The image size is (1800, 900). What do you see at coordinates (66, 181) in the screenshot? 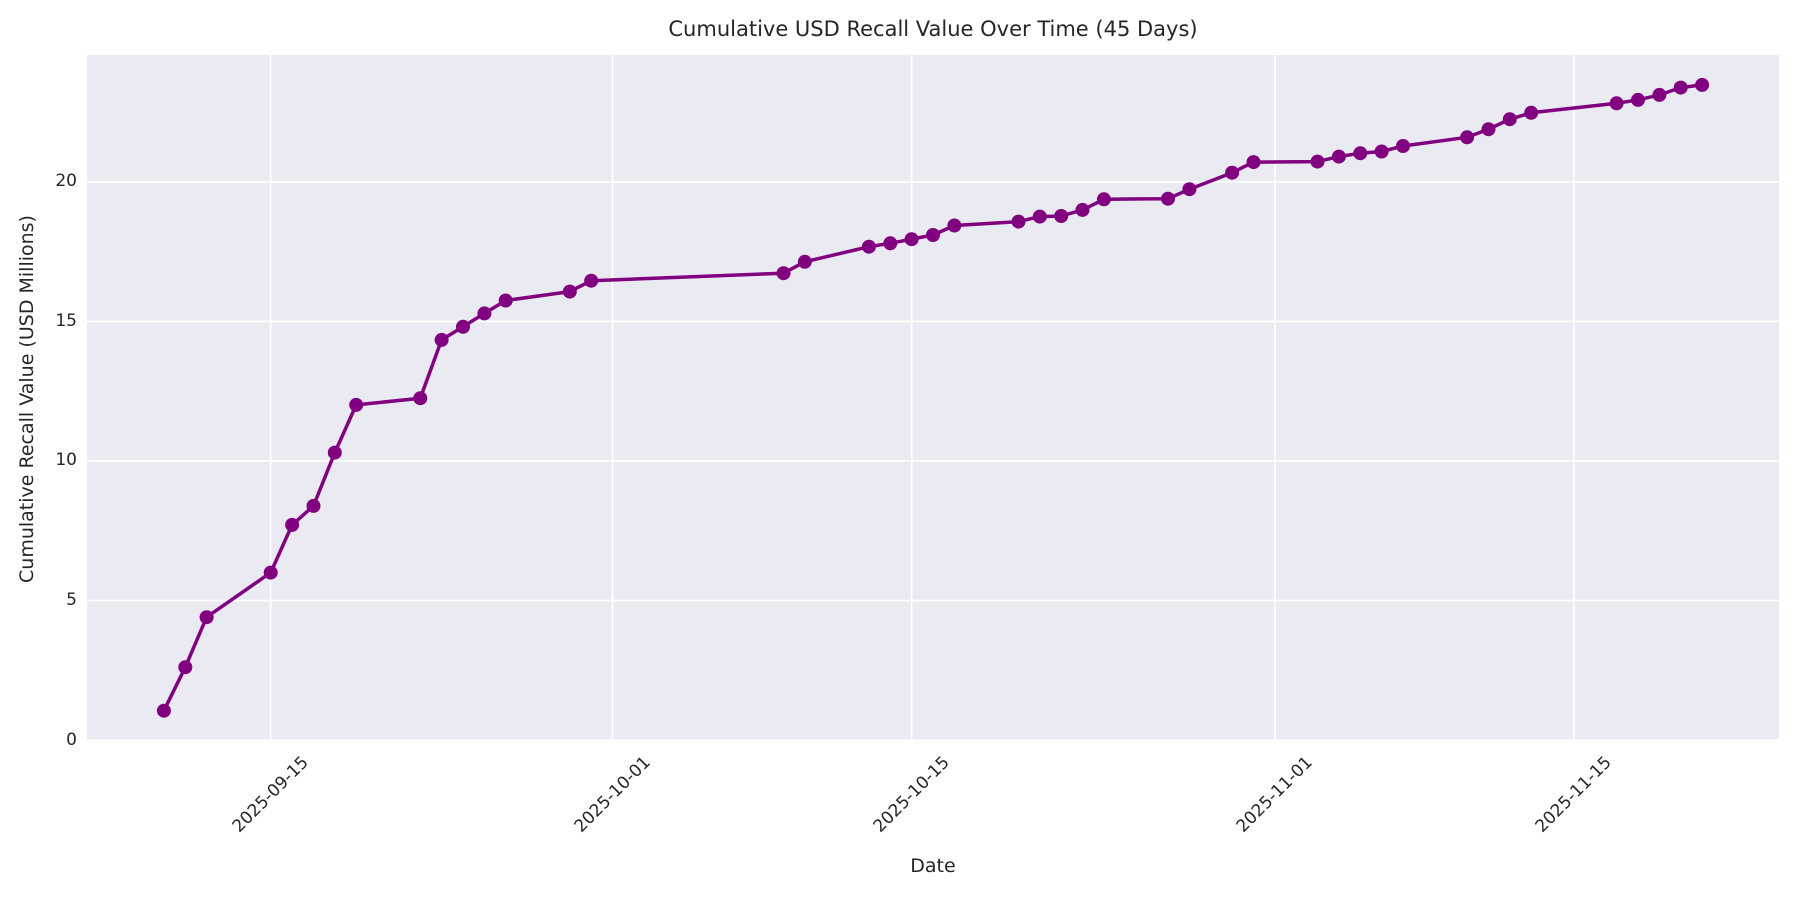
I see `y-tick-label: 20` at bounding box center [66, 181].